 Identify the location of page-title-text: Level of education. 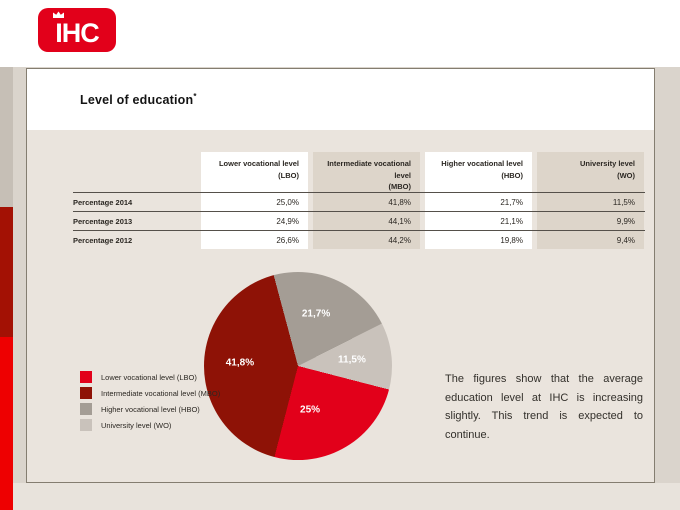
(137, 100).